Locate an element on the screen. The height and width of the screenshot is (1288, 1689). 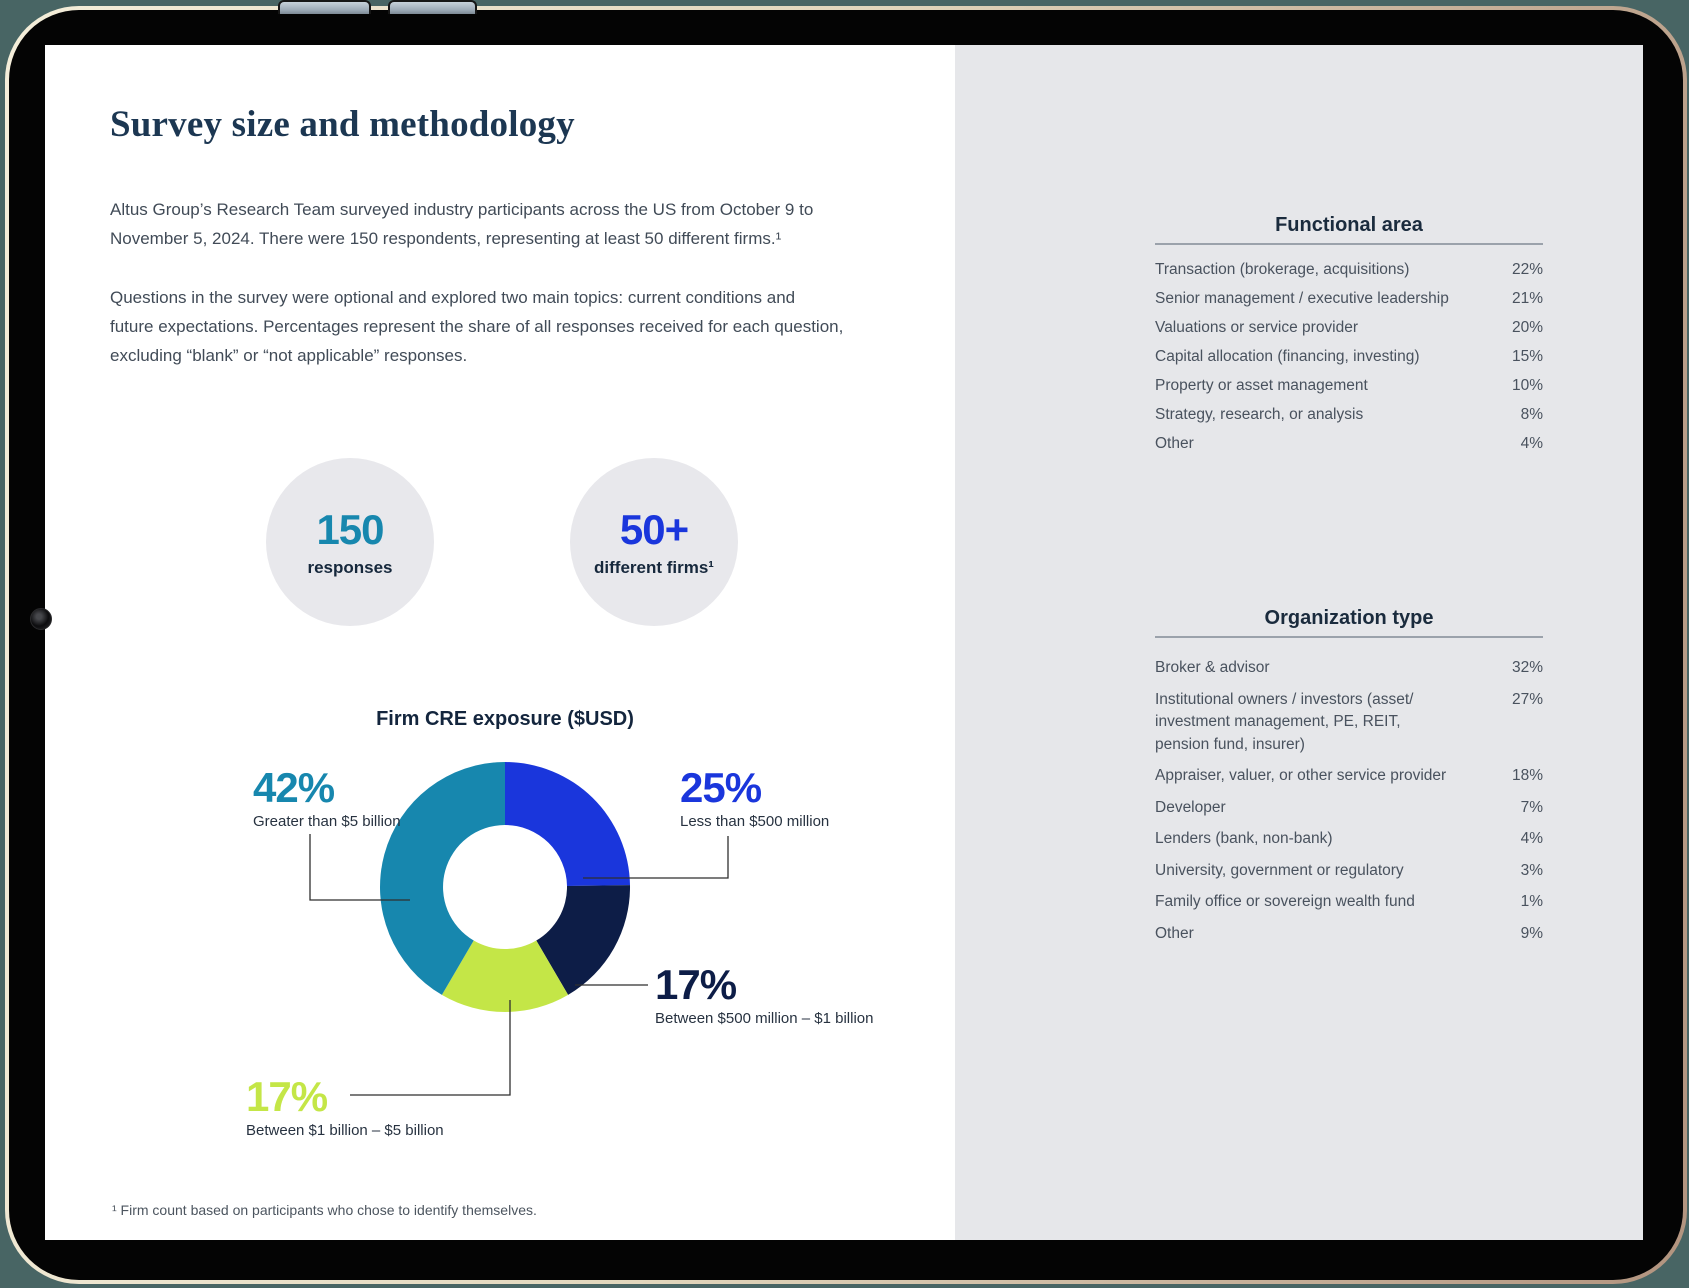
segment-label-1b-5b: 17% Between $1 billion – $5 billion is located at coordinates (345, 1106).